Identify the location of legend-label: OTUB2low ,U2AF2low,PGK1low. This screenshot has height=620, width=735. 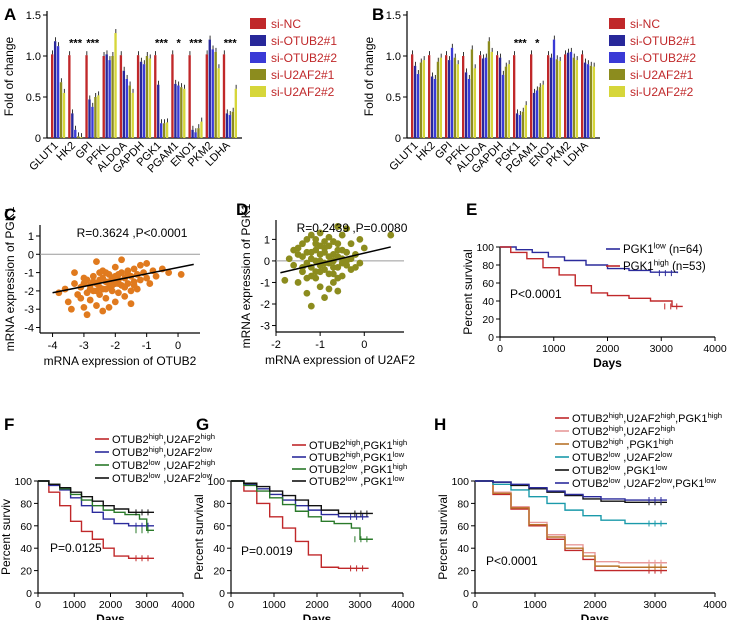
(644, 483).